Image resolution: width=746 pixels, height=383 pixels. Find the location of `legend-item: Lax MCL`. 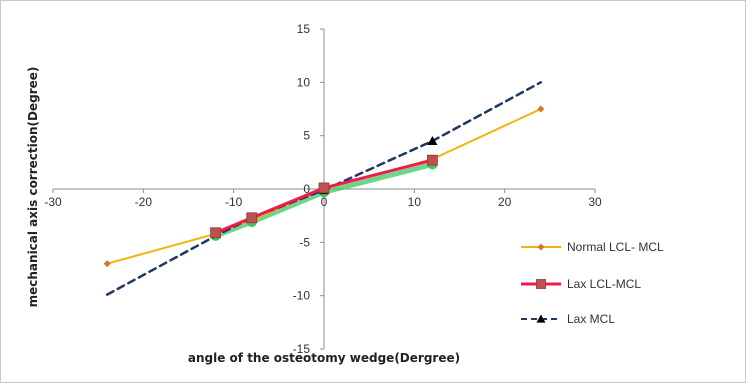

legend-item: Lax MCL is located at coordinates (568, 319).